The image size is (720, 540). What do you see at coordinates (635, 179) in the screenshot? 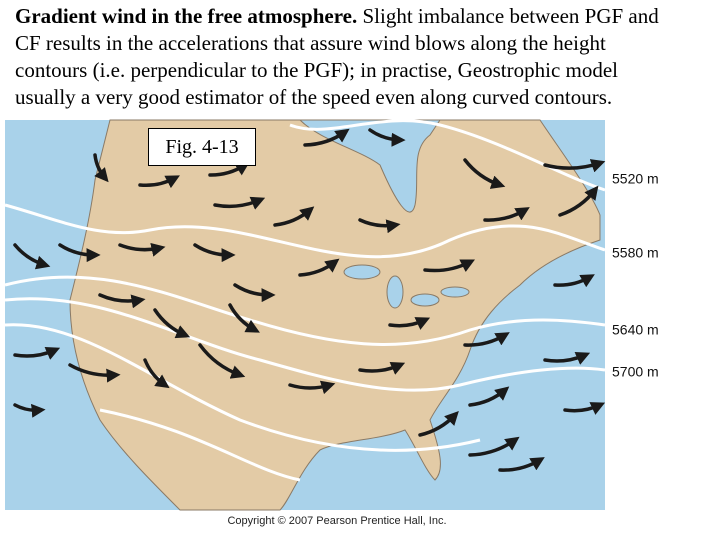
I see `contour-label: 5520 m` at bounding box center [635, 179].